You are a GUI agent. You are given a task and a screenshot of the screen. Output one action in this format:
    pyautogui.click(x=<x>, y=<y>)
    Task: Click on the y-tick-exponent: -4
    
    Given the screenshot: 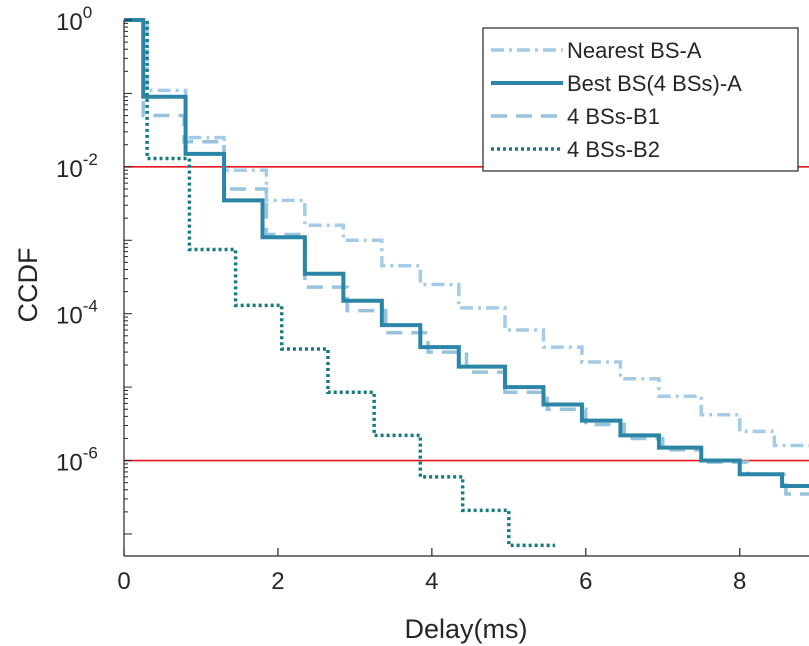 What is the action you would take?
    pyautogui.click(x=90, y=306)
    